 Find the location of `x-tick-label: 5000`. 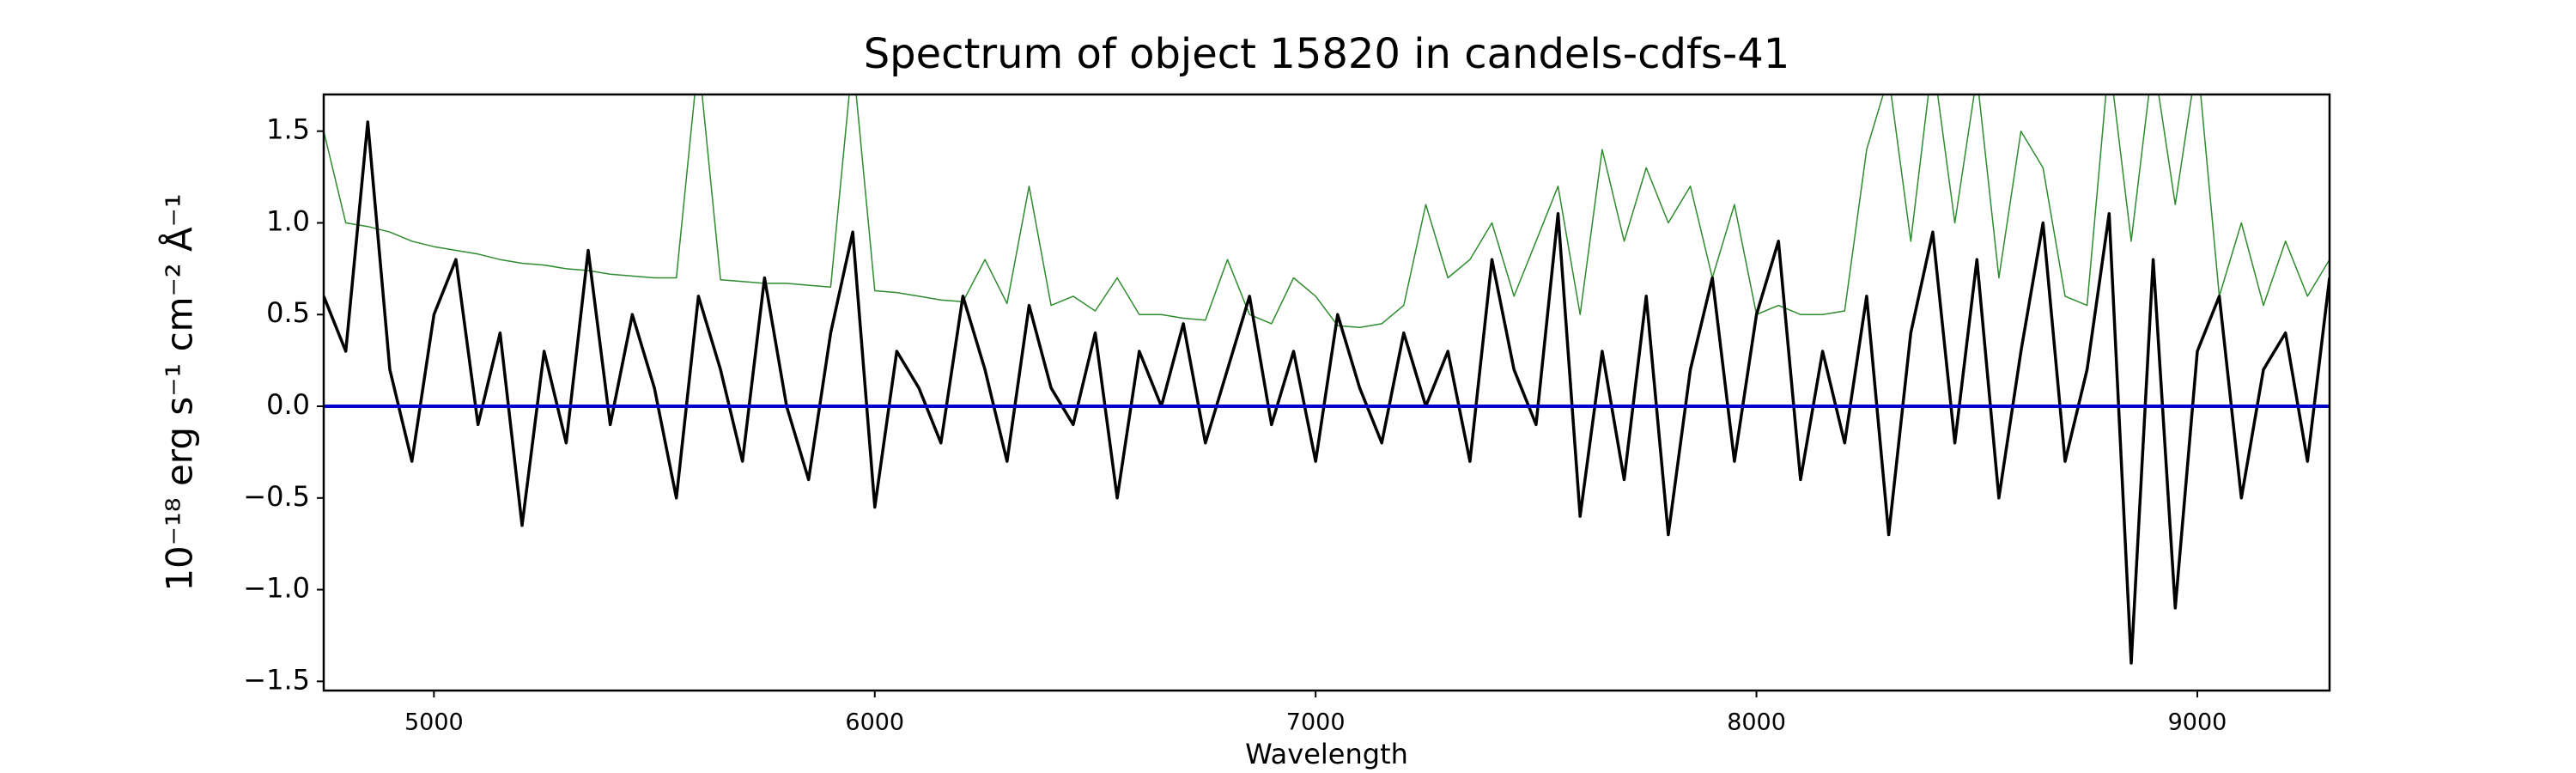

x-tick-label: 5000 is located at coordinates (434, 722).